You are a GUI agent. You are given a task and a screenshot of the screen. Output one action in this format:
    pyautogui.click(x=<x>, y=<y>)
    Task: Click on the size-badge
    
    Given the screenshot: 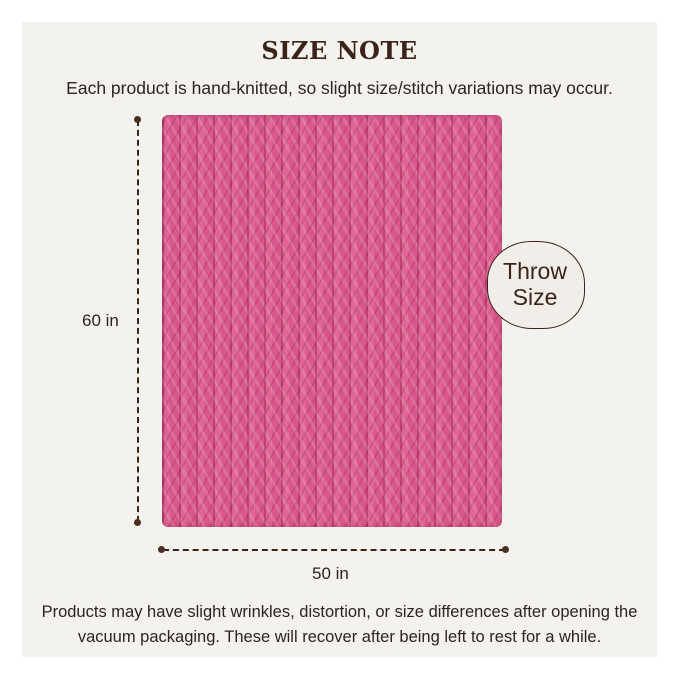 What is the action you would take?
    pyautogui.click(x=536, y=285)
    